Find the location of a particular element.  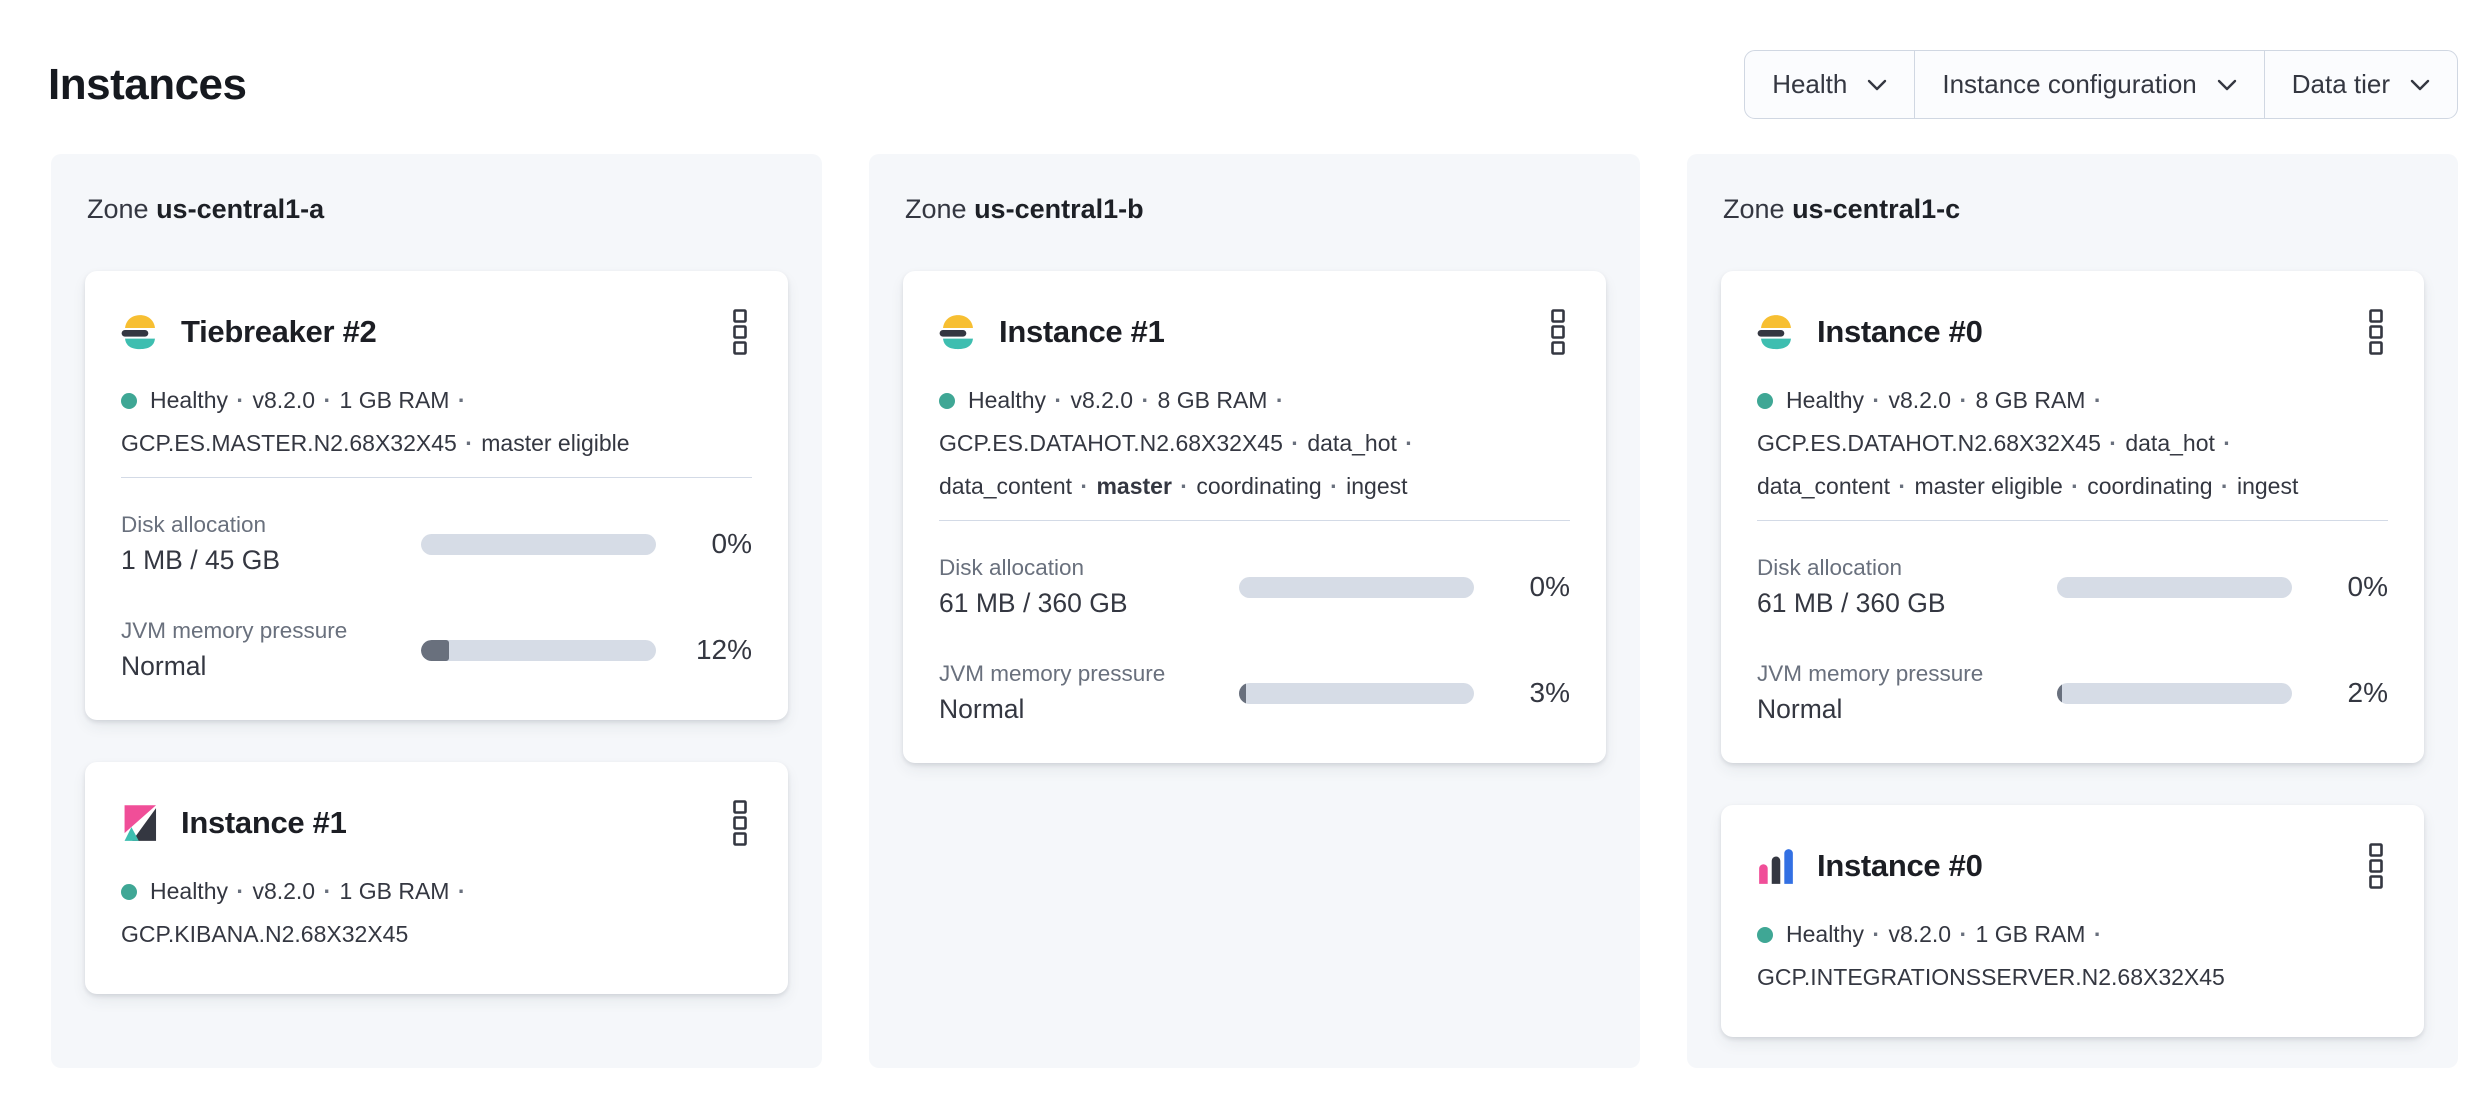

filter-data-tier-button: Data tier is located at coordinates (2360, 84).